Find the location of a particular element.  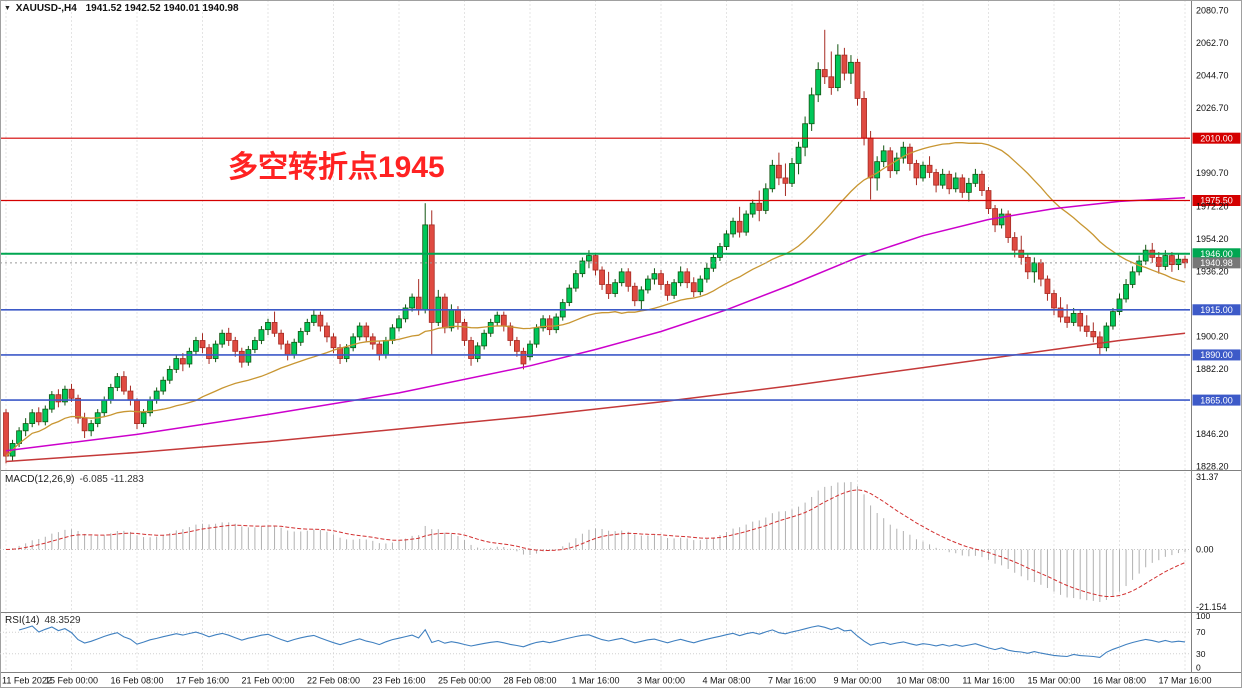

macd-signal-line is located at coordinates (595, 543).